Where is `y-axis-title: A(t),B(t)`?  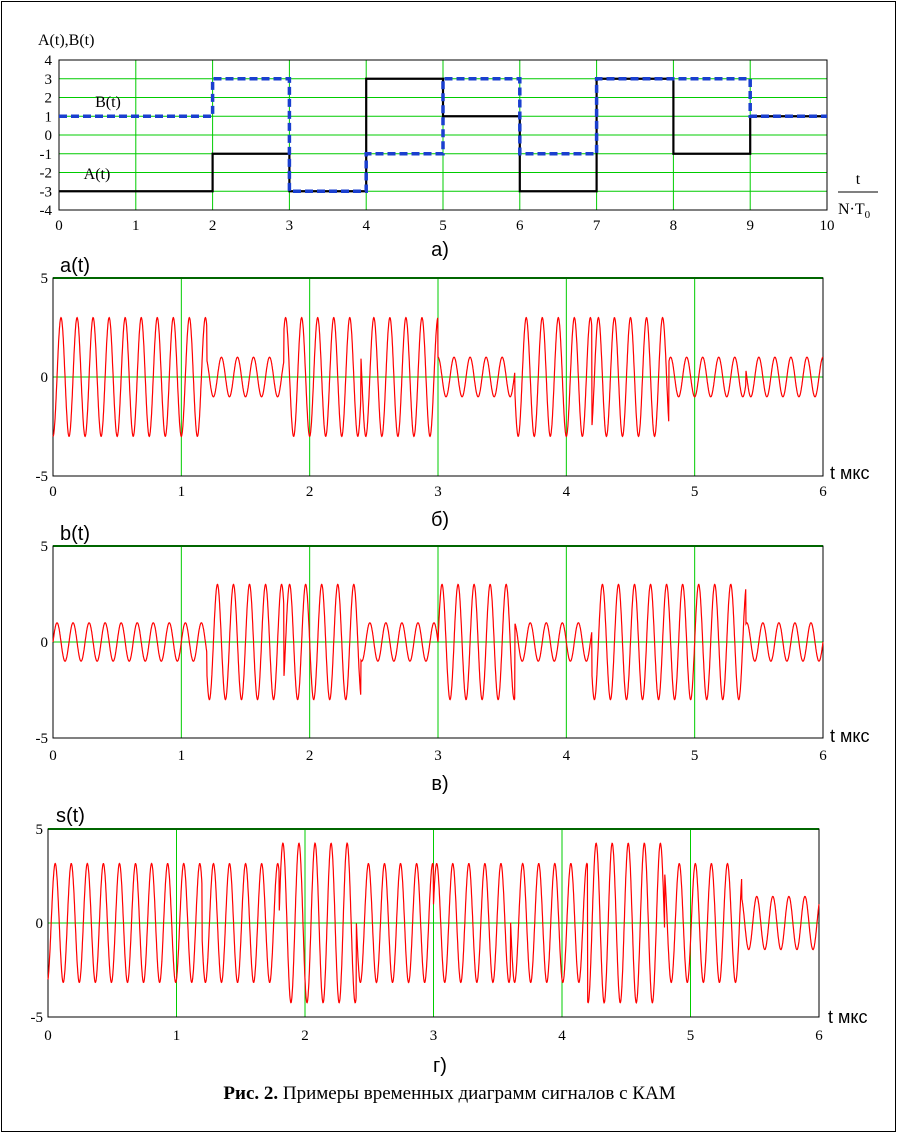
y-axis-title: A(t),B(t) is located at coordinates (66, 40).